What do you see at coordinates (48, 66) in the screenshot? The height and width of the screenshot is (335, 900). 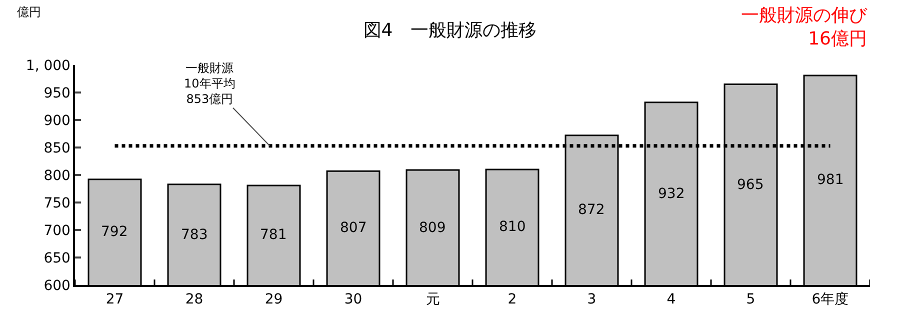 I see `y-tick-label: 1, 000` at bounding box center [48, 66].